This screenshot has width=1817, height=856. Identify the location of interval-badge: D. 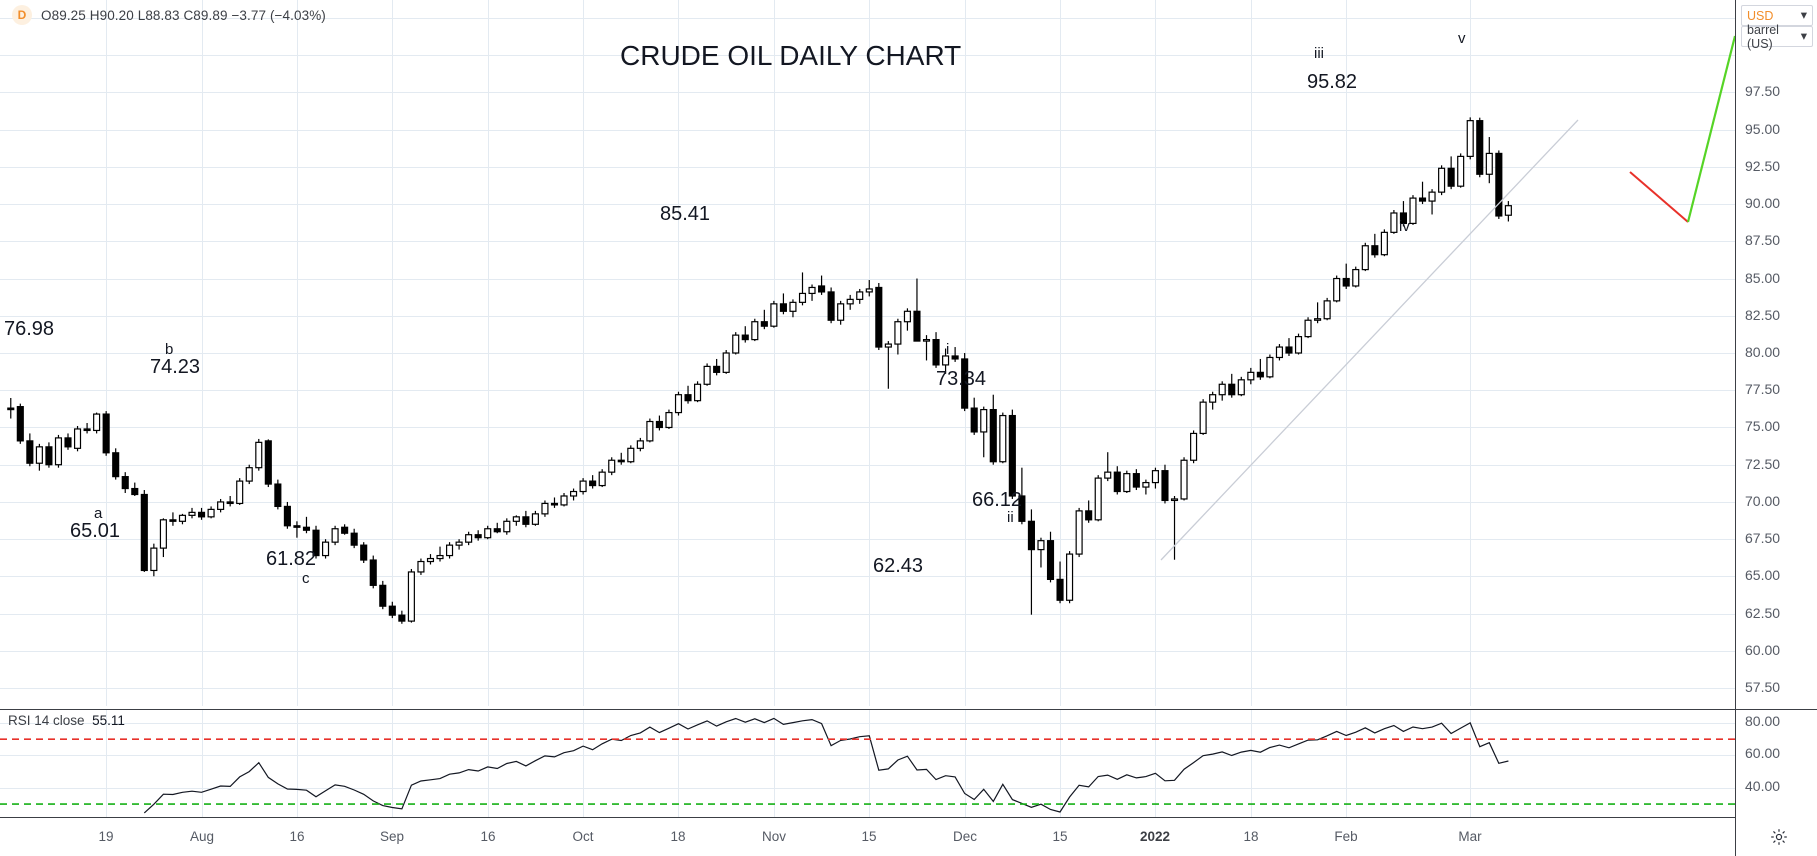
(22, 15).